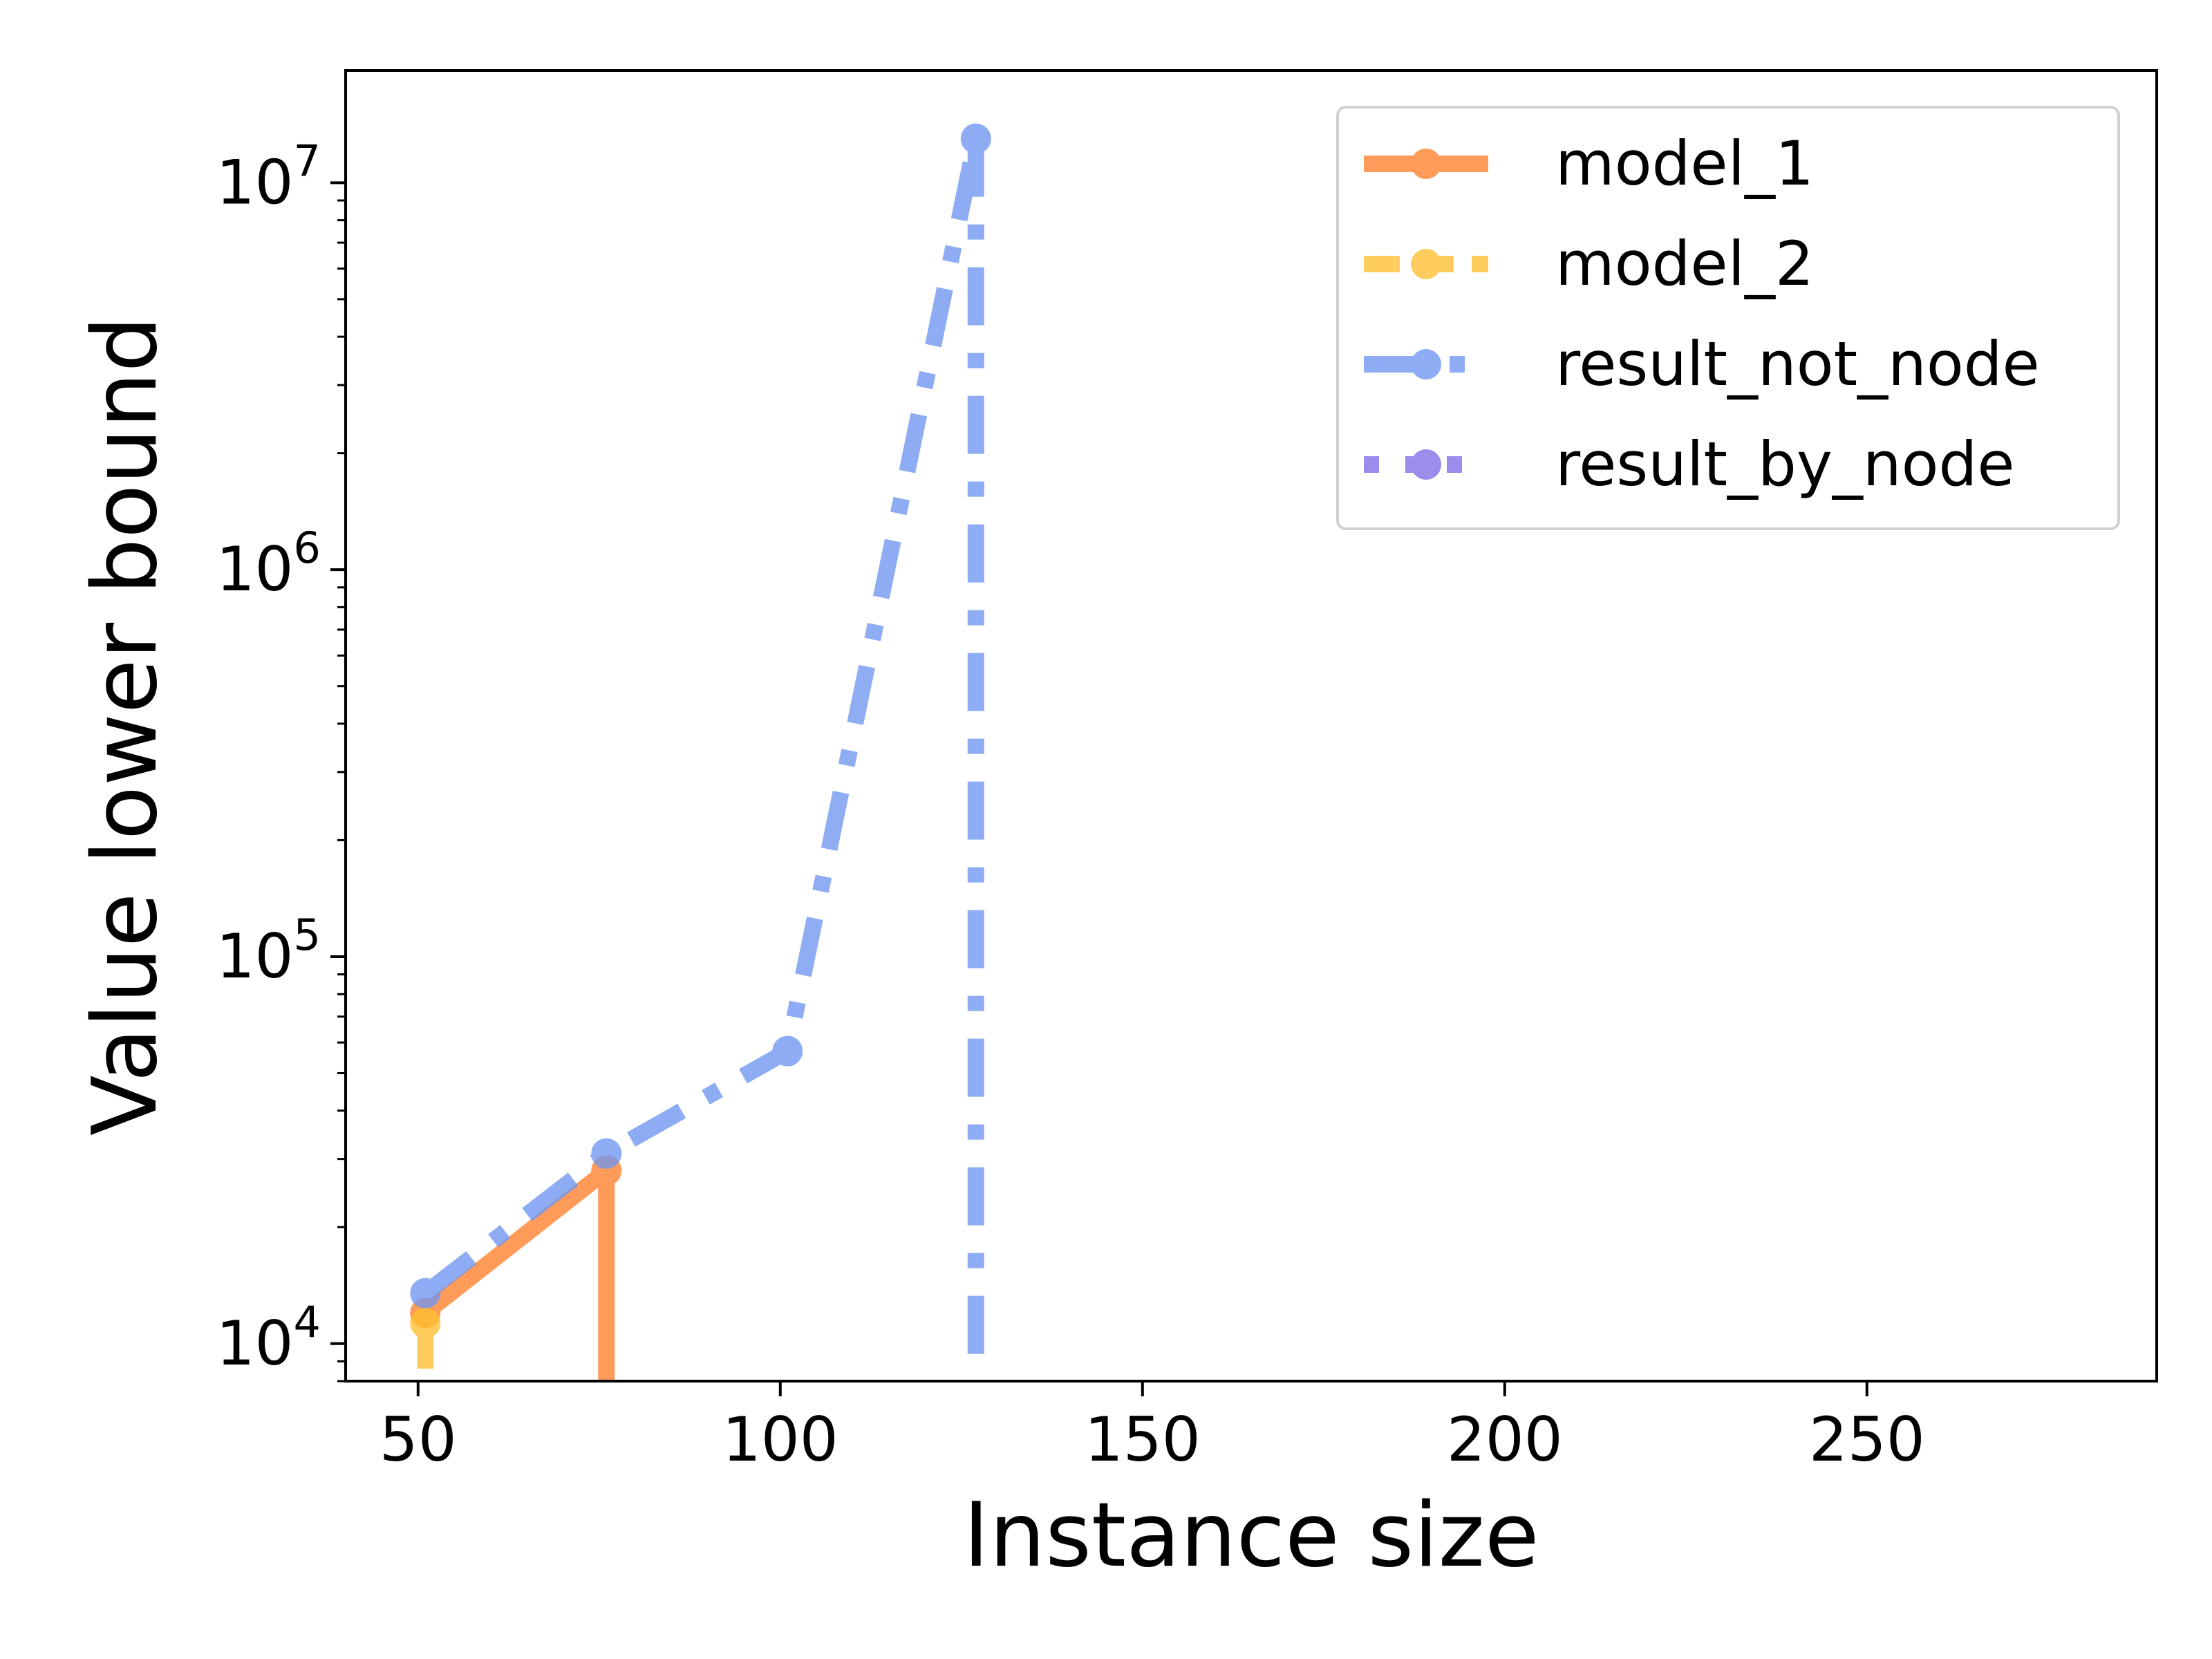 This screenshot has width=2212, height=1659. I want to click on x-tick-label: 150, so click(1143, 1440).